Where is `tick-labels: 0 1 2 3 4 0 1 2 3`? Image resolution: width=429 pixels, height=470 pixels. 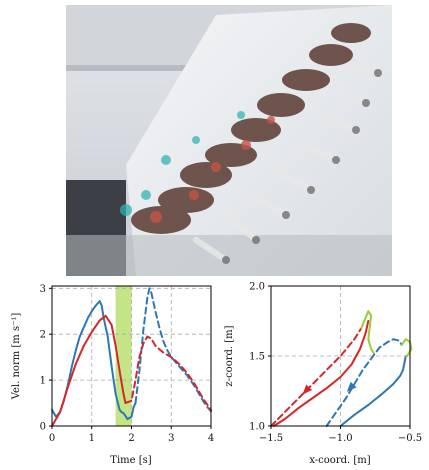
tick-labels: 0 1 2 3 4 0 1 2 3 is located at coordinates (127, 364).